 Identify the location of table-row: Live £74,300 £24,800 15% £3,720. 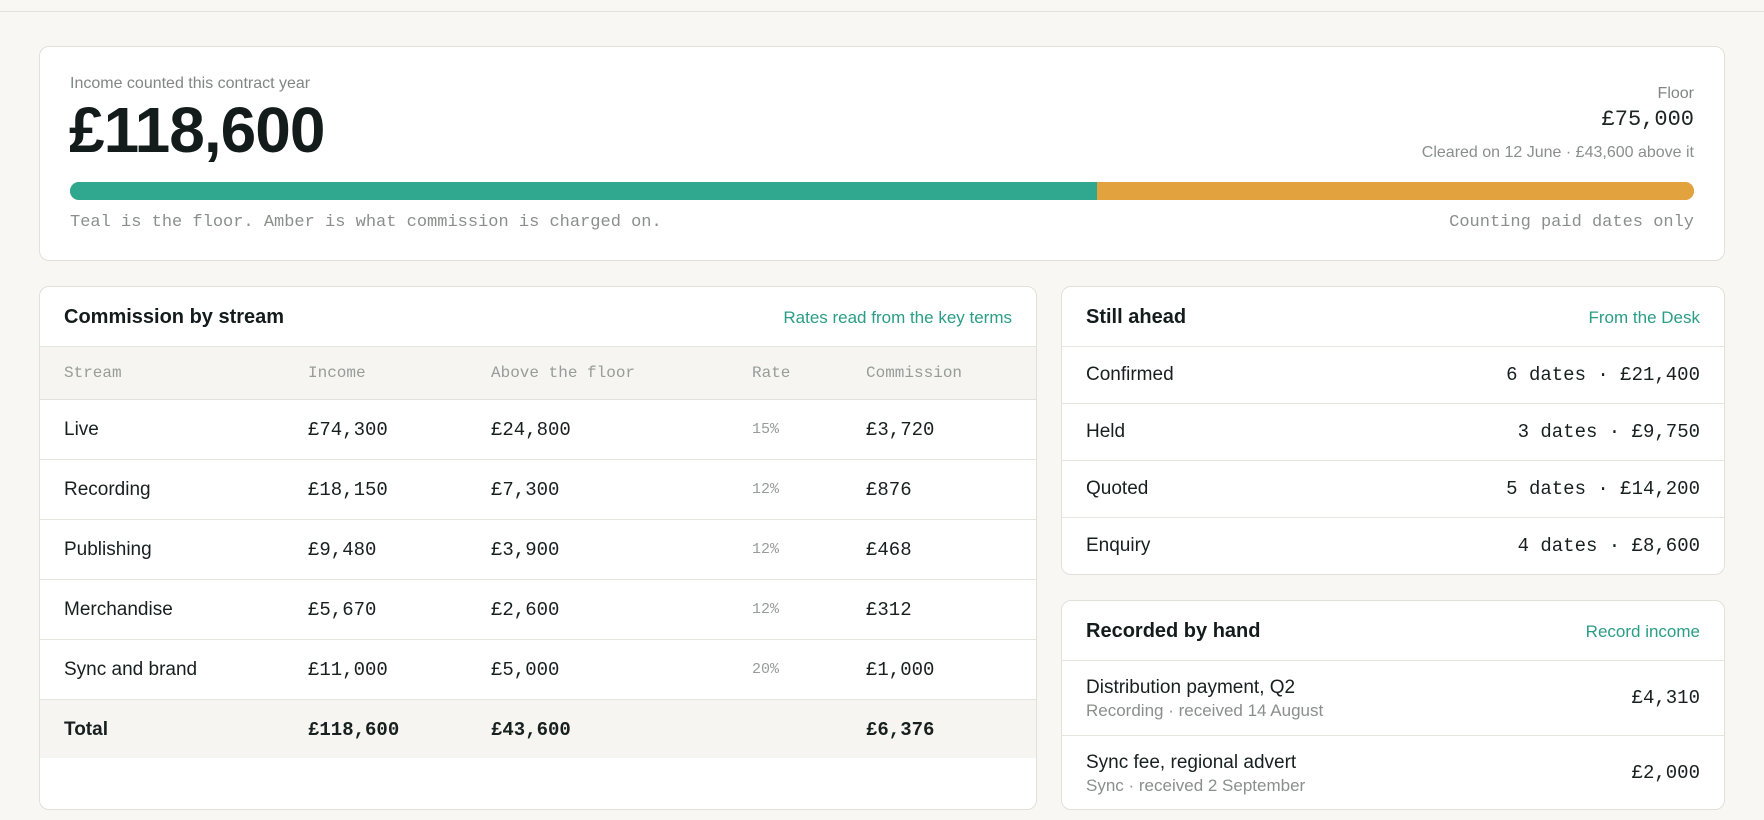
(538, 430).